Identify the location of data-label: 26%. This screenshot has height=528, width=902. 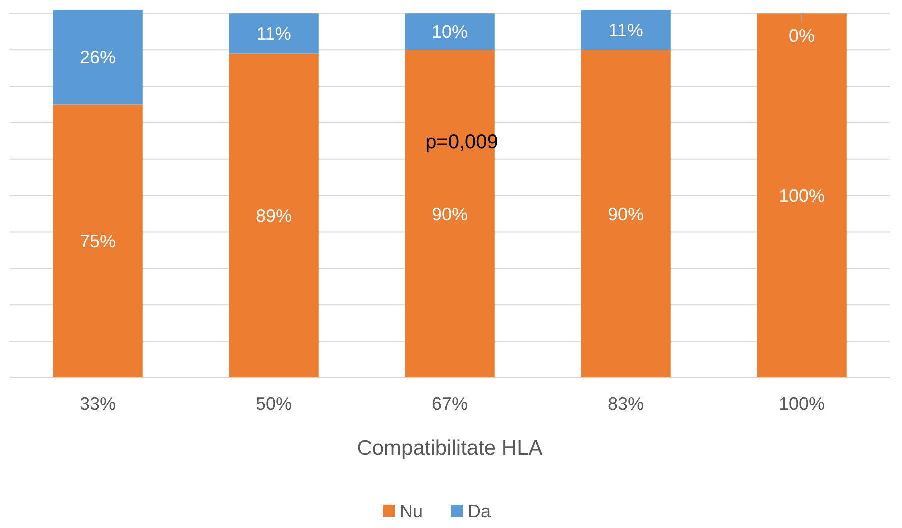
(98, 58).